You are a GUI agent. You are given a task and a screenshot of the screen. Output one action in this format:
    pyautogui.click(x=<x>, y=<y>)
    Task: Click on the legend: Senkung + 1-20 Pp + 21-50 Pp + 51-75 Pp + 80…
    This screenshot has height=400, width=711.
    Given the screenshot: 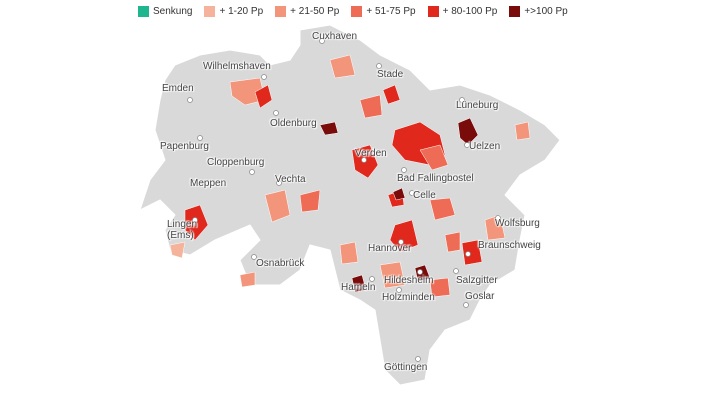 What is the action you would take?
    pyautogui.click(x=353, y=11)
    